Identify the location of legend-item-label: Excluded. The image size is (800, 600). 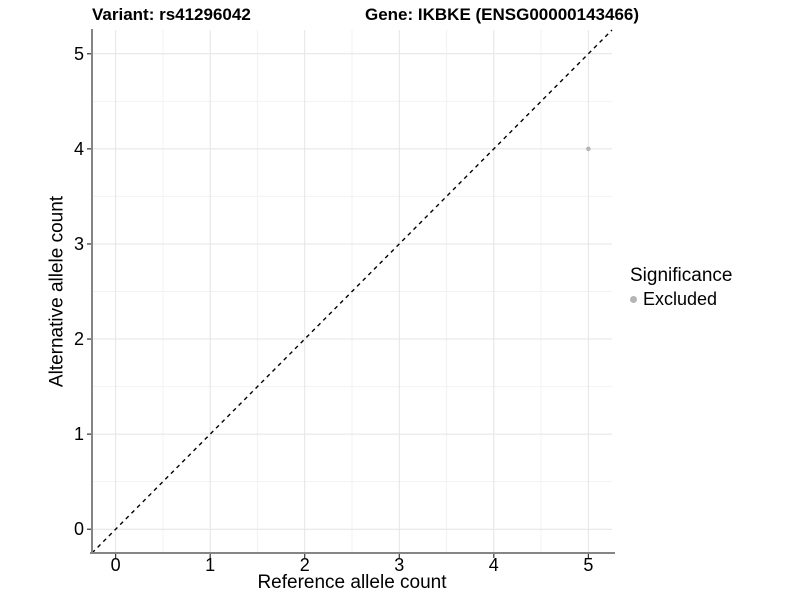
(680, 299).